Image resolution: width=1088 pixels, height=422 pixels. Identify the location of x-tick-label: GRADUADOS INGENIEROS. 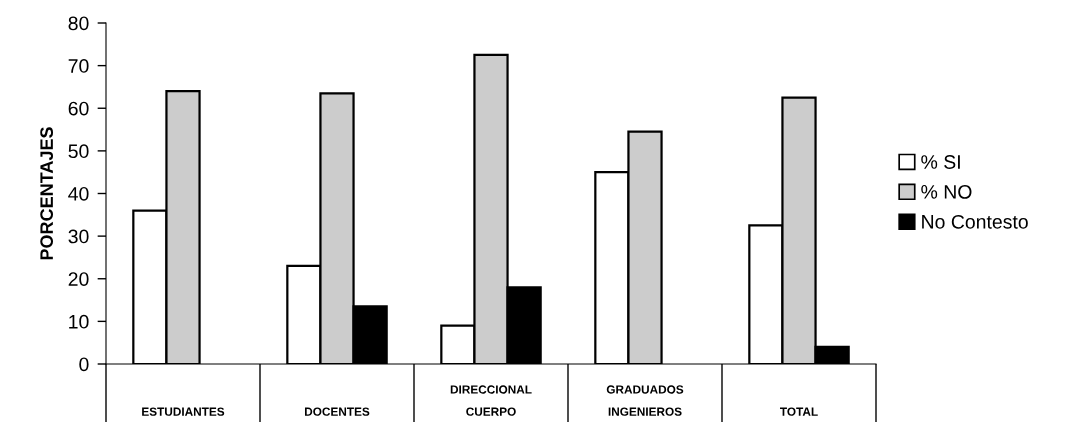
(645, 400).